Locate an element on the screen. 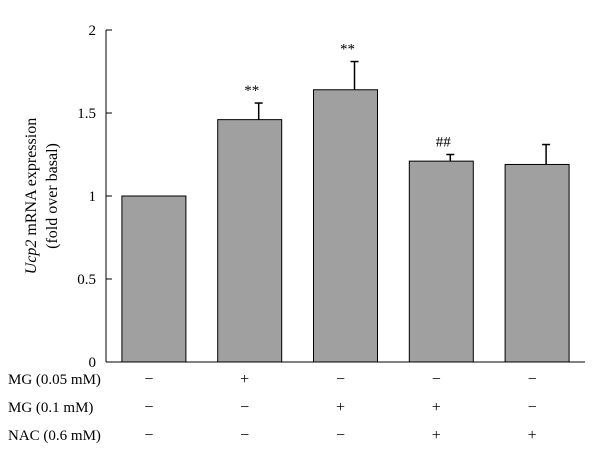 Image resolution: width=600 pixels, height=466 pixels. y-tick-label: 0.5 is located at coordinates (86, 280).